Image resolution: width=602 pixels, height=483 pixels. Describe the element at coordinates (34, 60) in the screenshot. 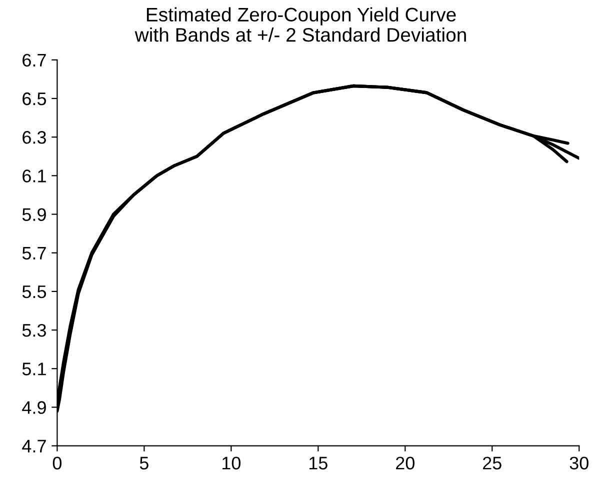

I see `y-tick-label: 6.7` at that location.